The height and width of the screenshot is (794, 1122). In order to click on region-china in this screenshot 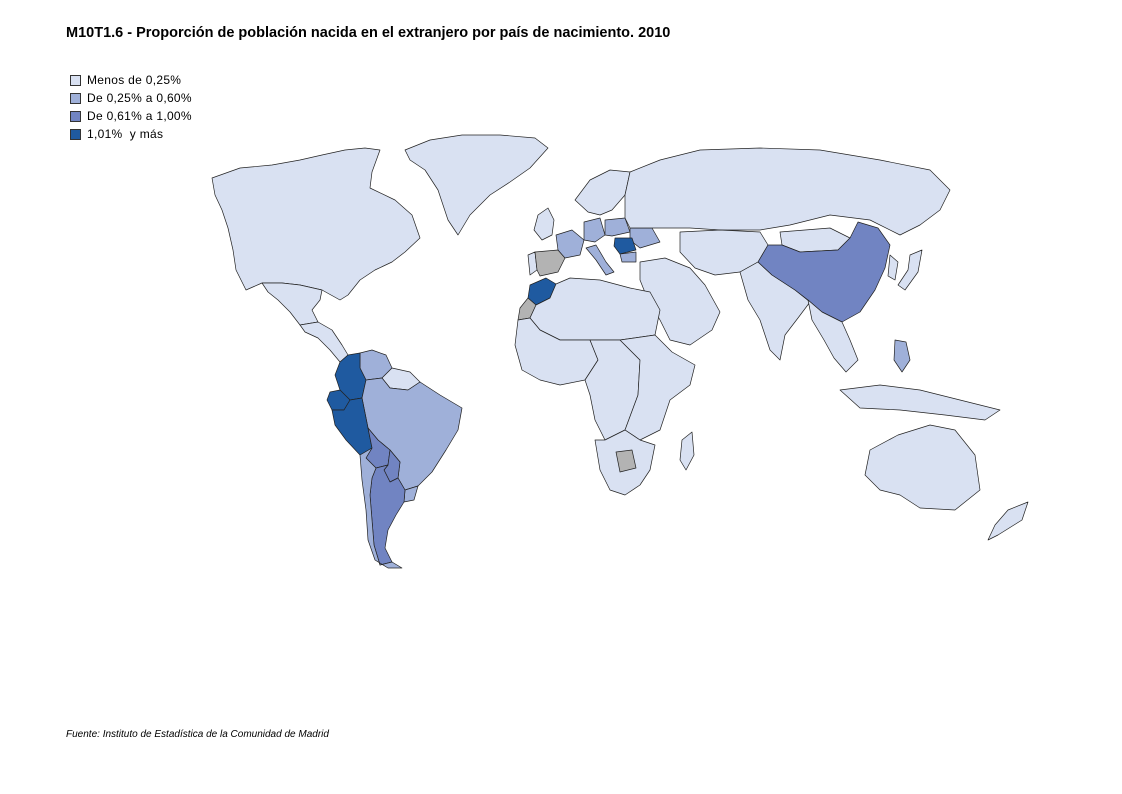, I will do `click(824, 272)`.